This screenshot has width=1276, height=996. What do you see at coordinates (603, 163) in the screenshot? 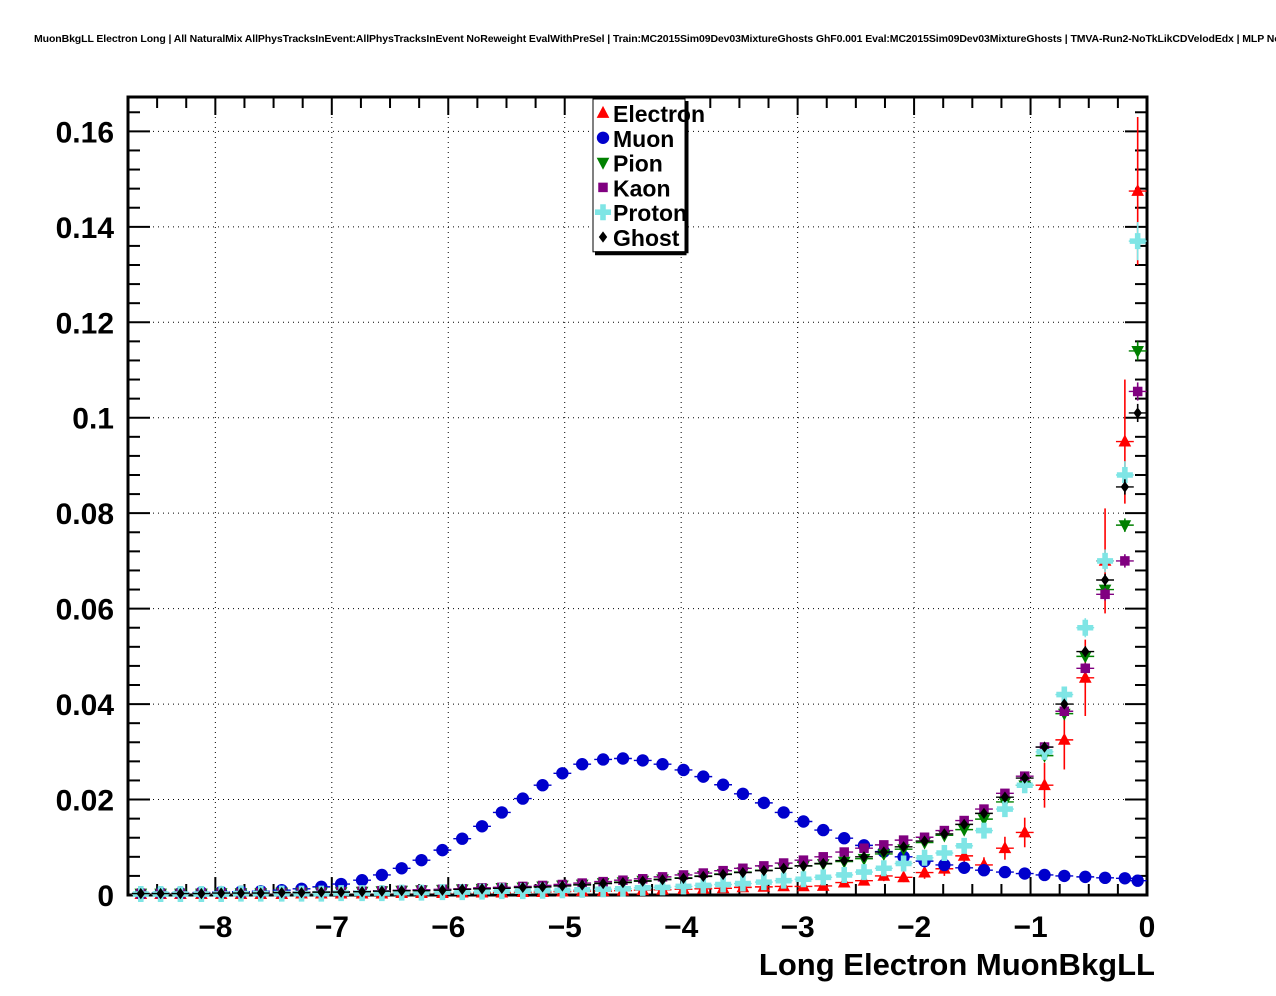
I see `legend-marker-pion-icon` at bounding box center [603, 163].